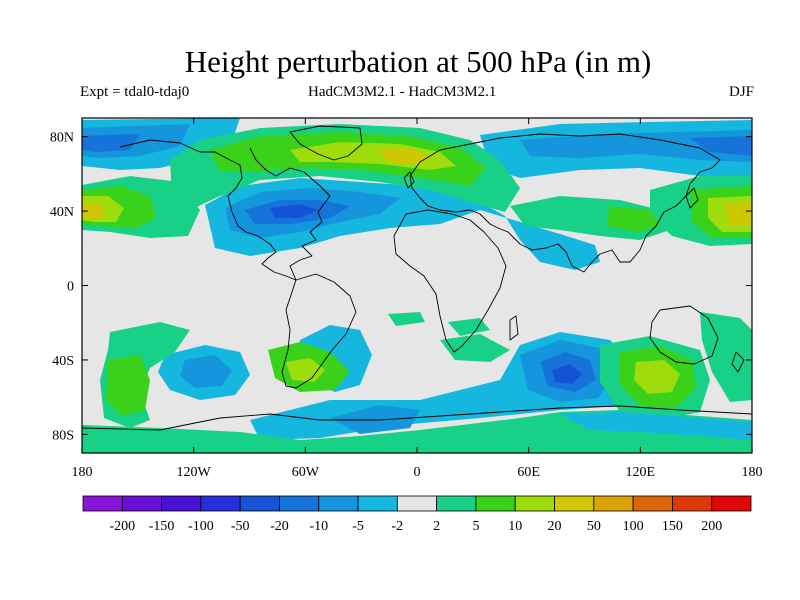 The image size is (800, 600). Describe the element at coordinates (406, 156) in the screenshot. I see `contour-positive-eurasia-core` at that location.